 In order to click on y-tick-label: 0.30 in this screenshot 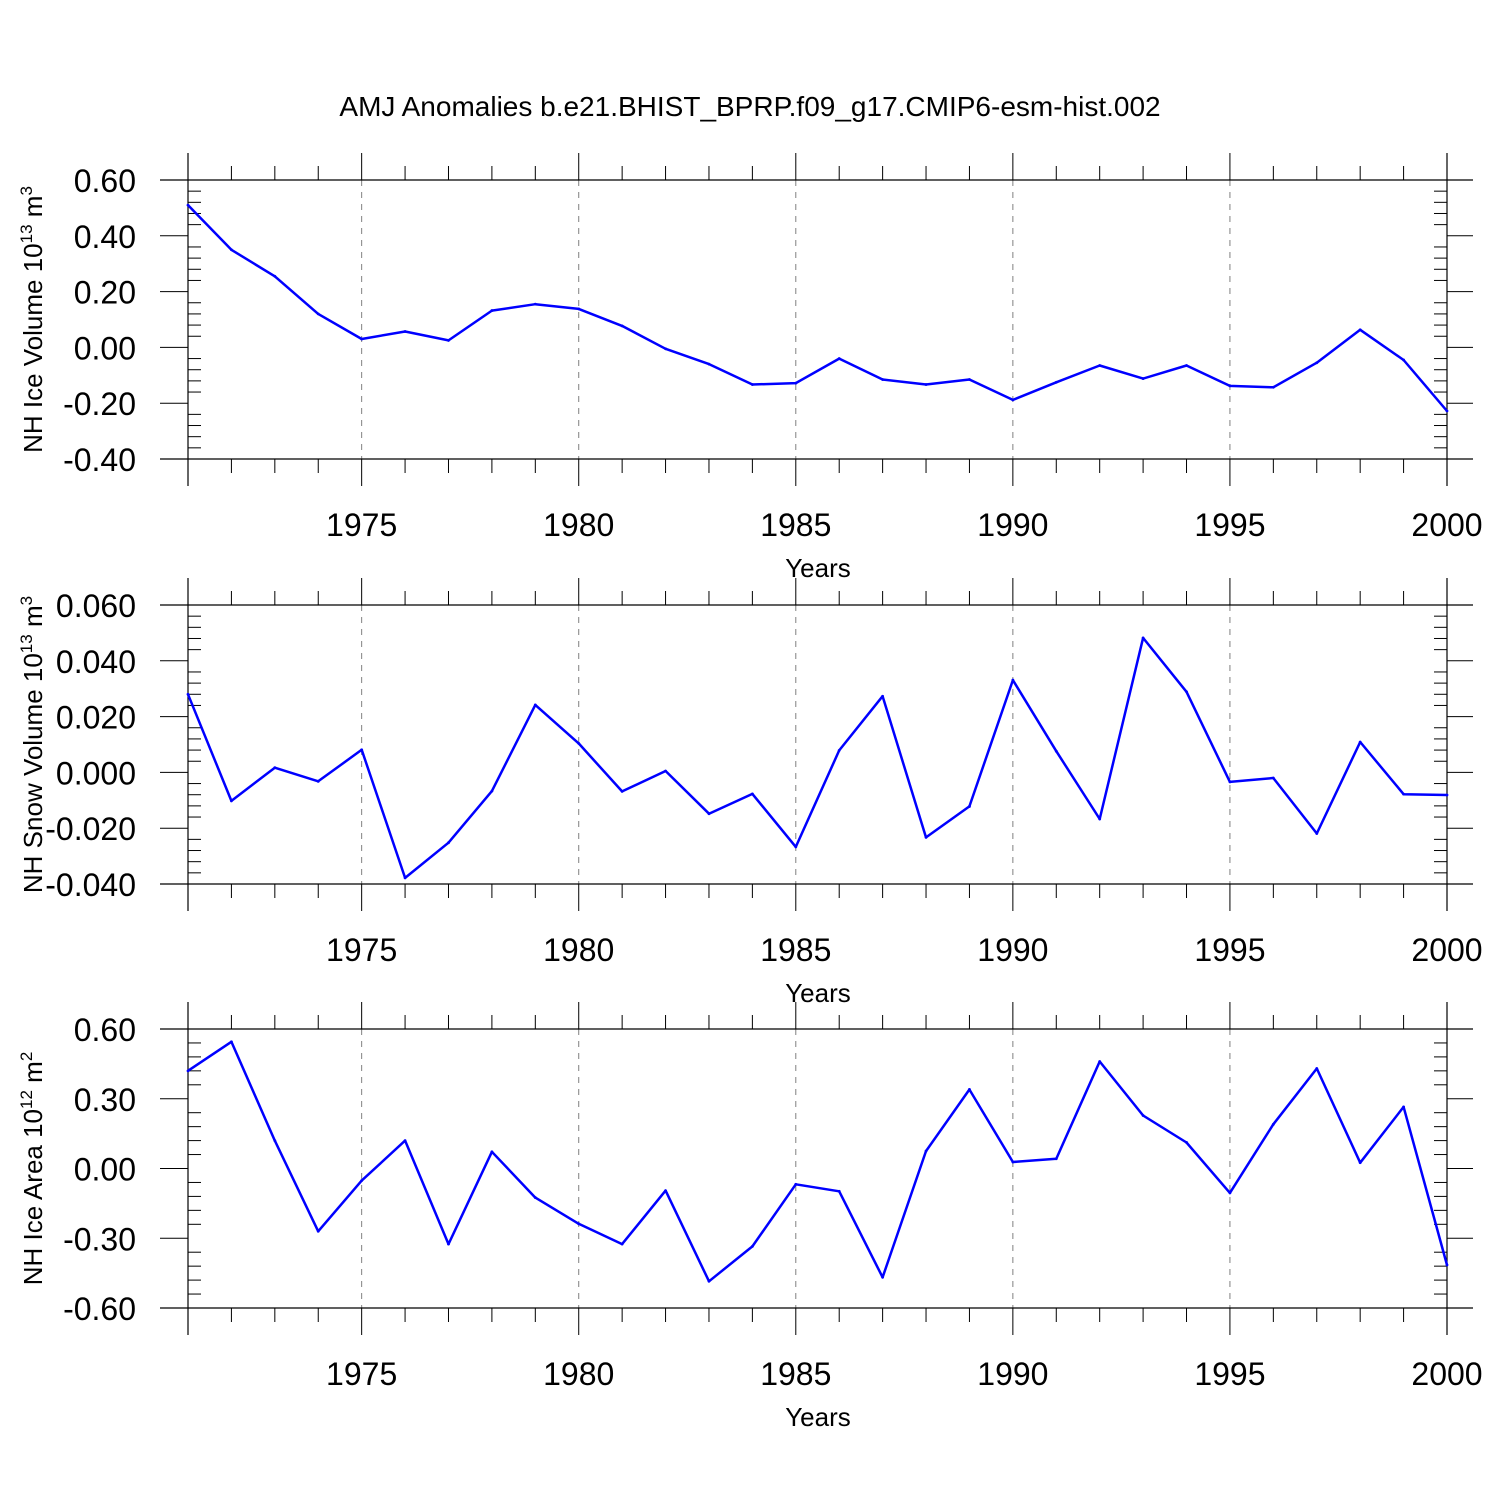, I will do `click(105, 1100)`.